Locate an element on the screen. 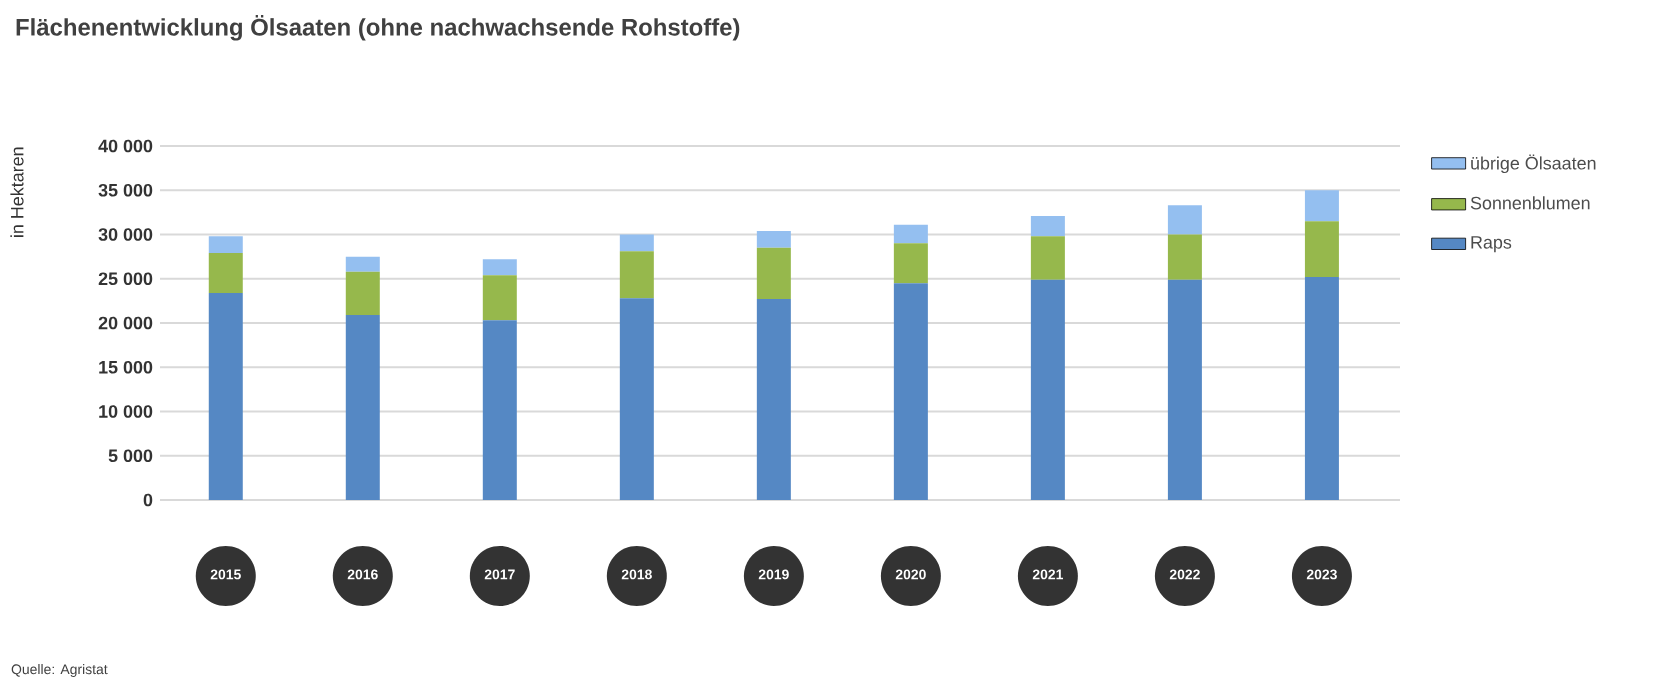 The height and width of the screenshot is (688, 1672). y-tick-label: 5 000 is located at coordinates (130, 456).